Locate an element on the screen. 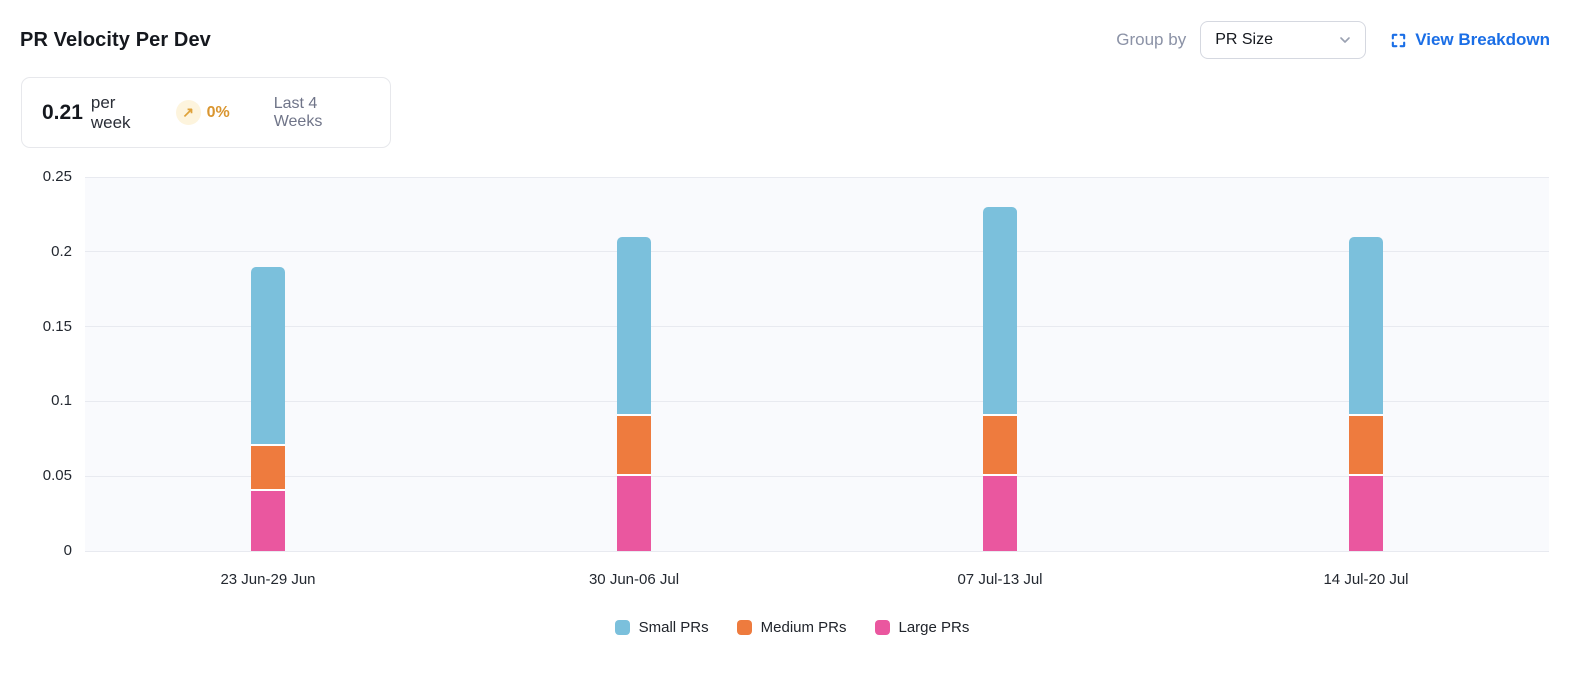  stat-card: 0.21 per week ↗ 0% Last 4 Weeks is located at coordinates (206, 112).